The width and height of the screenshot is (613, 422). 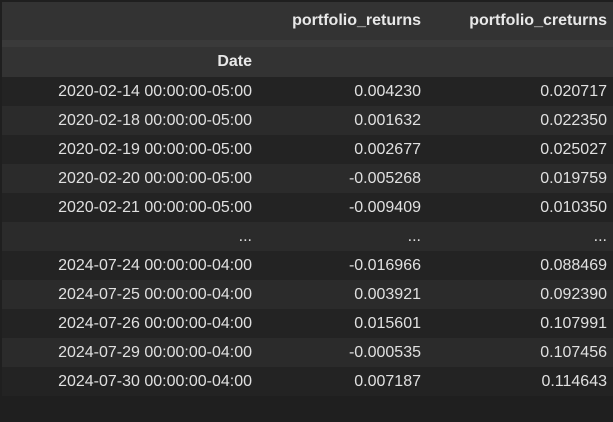 I want to click on creturns-cell: 0.107991, so click(x=573, y=323).